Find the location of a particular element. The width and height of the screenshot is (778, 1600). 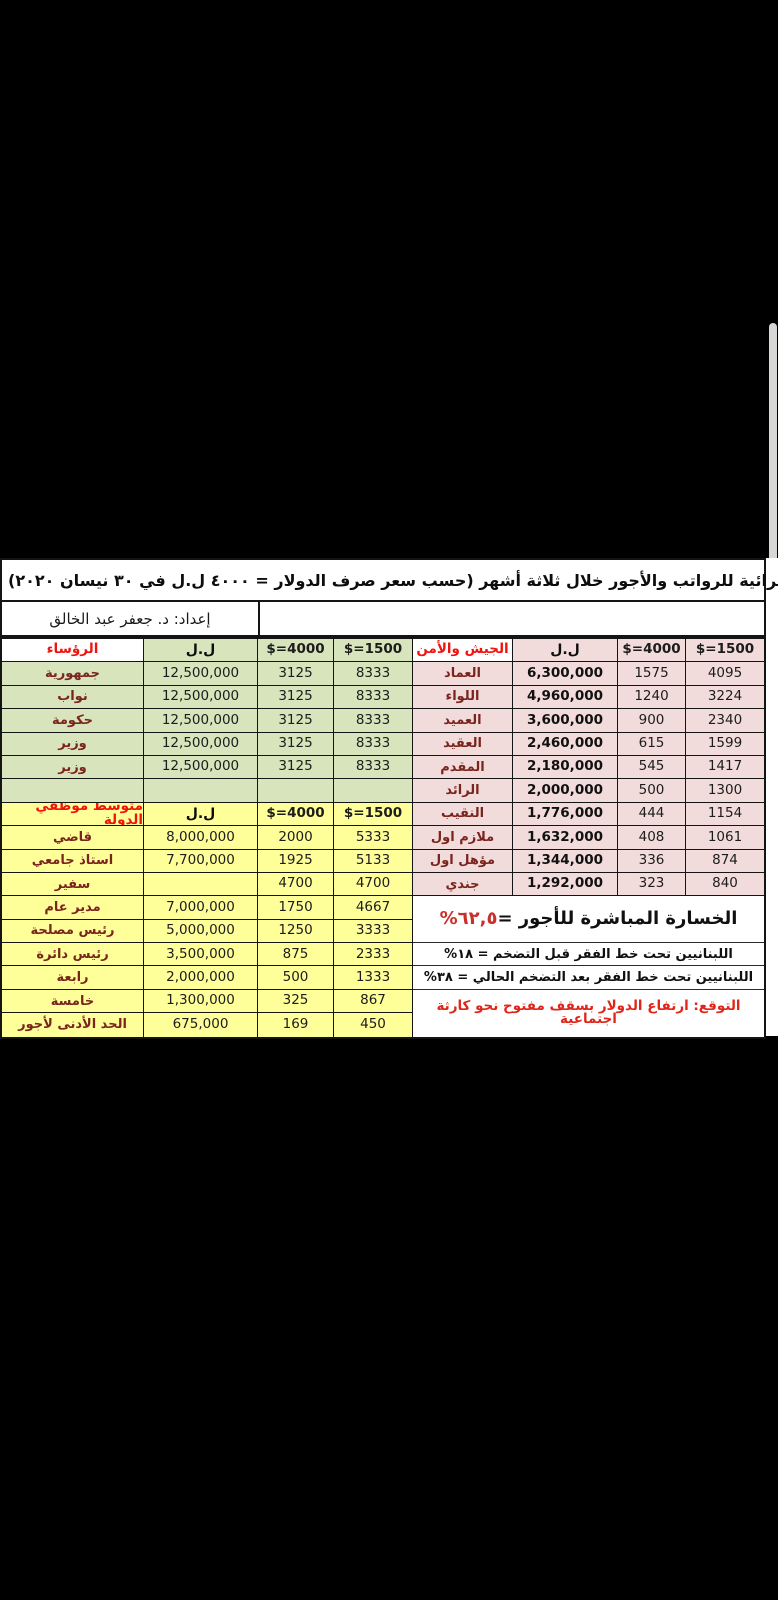

row-label-cell: النقيب is located at coordinates (463, 814).